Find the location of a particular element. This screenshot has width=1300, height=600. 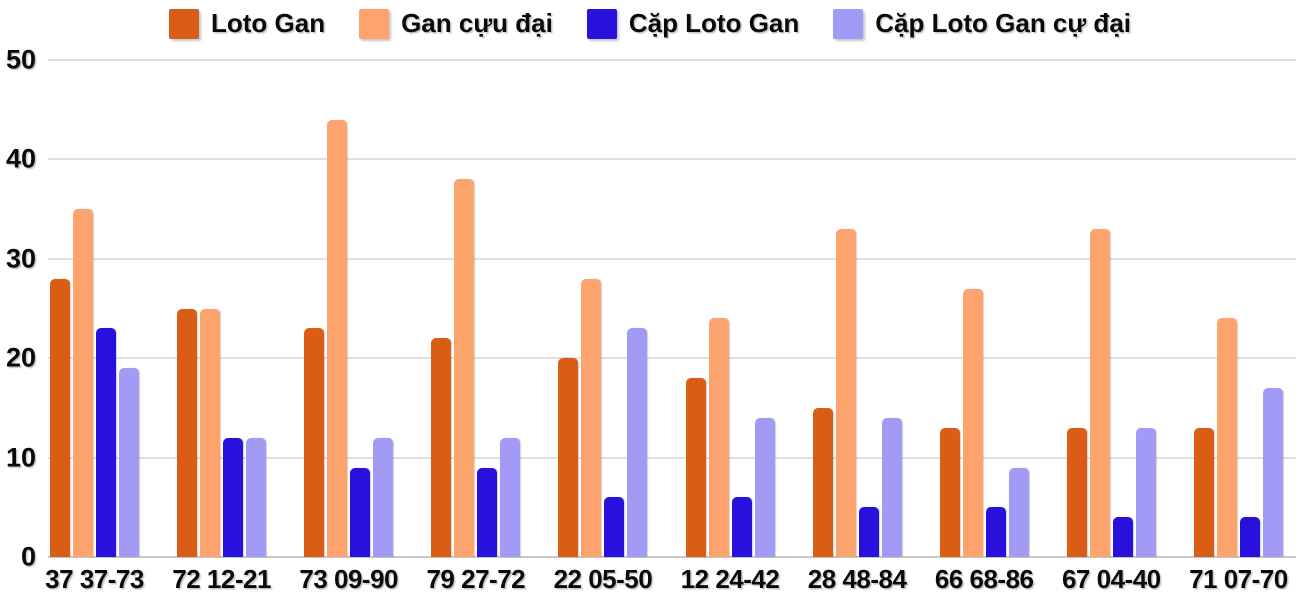

y-tick-label: 20 is located at coordinates (20, 357).